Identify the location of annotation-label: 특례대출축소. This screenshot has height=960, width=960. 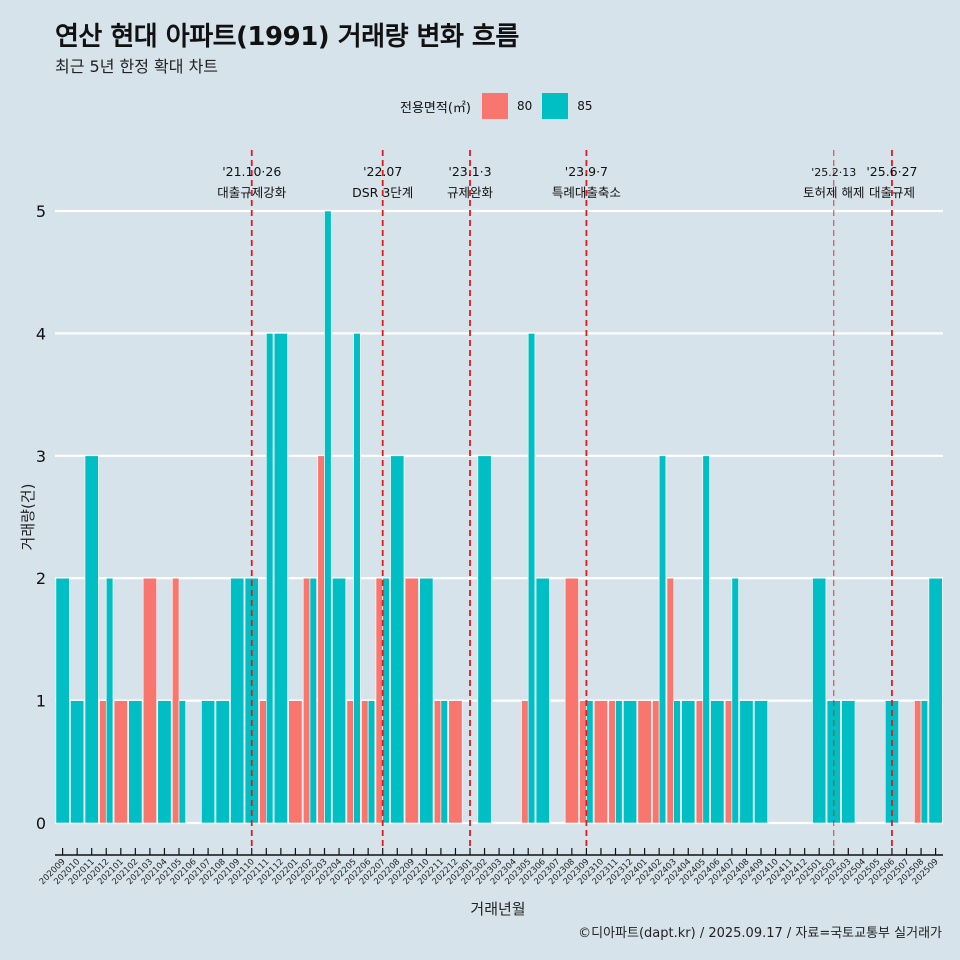
(586, 192).